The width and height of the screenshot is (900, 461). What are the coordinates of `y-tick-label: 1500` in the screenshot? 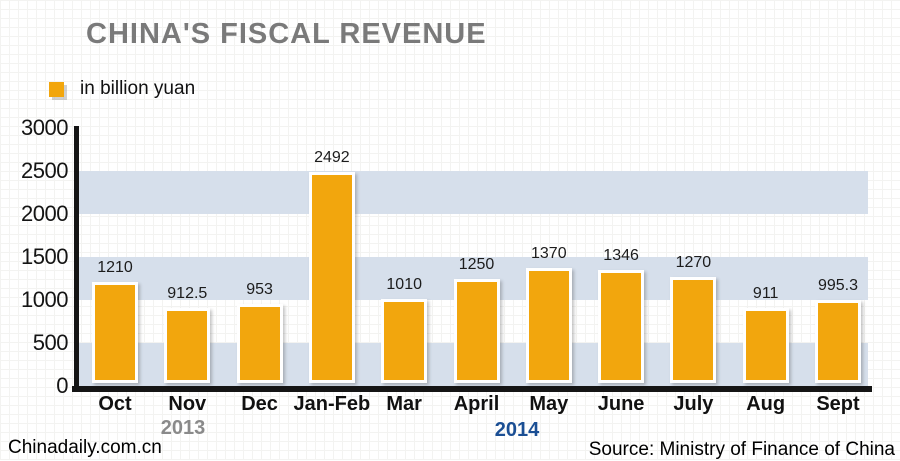 It's located at (44, 256).